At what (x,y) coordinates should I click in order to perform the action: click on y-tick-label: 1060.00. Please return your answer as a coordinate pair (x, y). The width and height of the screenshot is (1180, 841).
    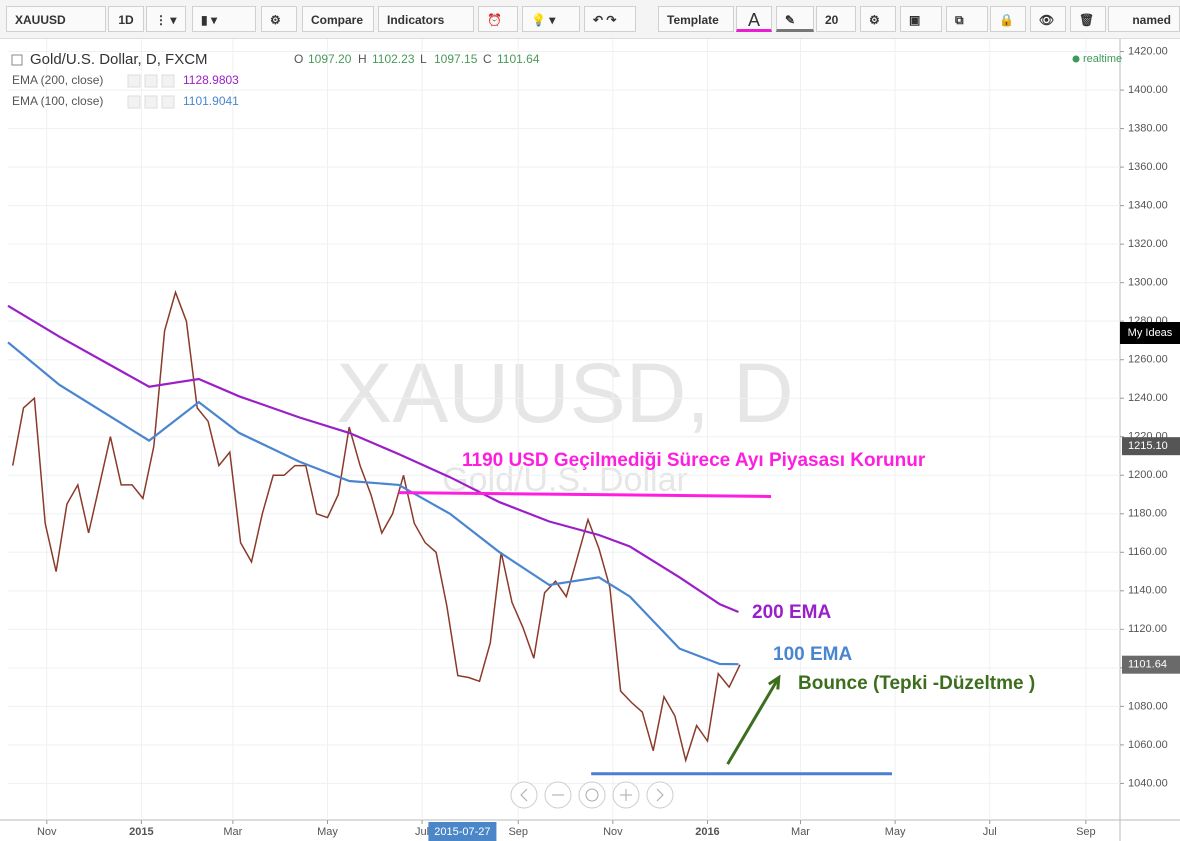
    Looking at the image, I should click on (1148, 745).